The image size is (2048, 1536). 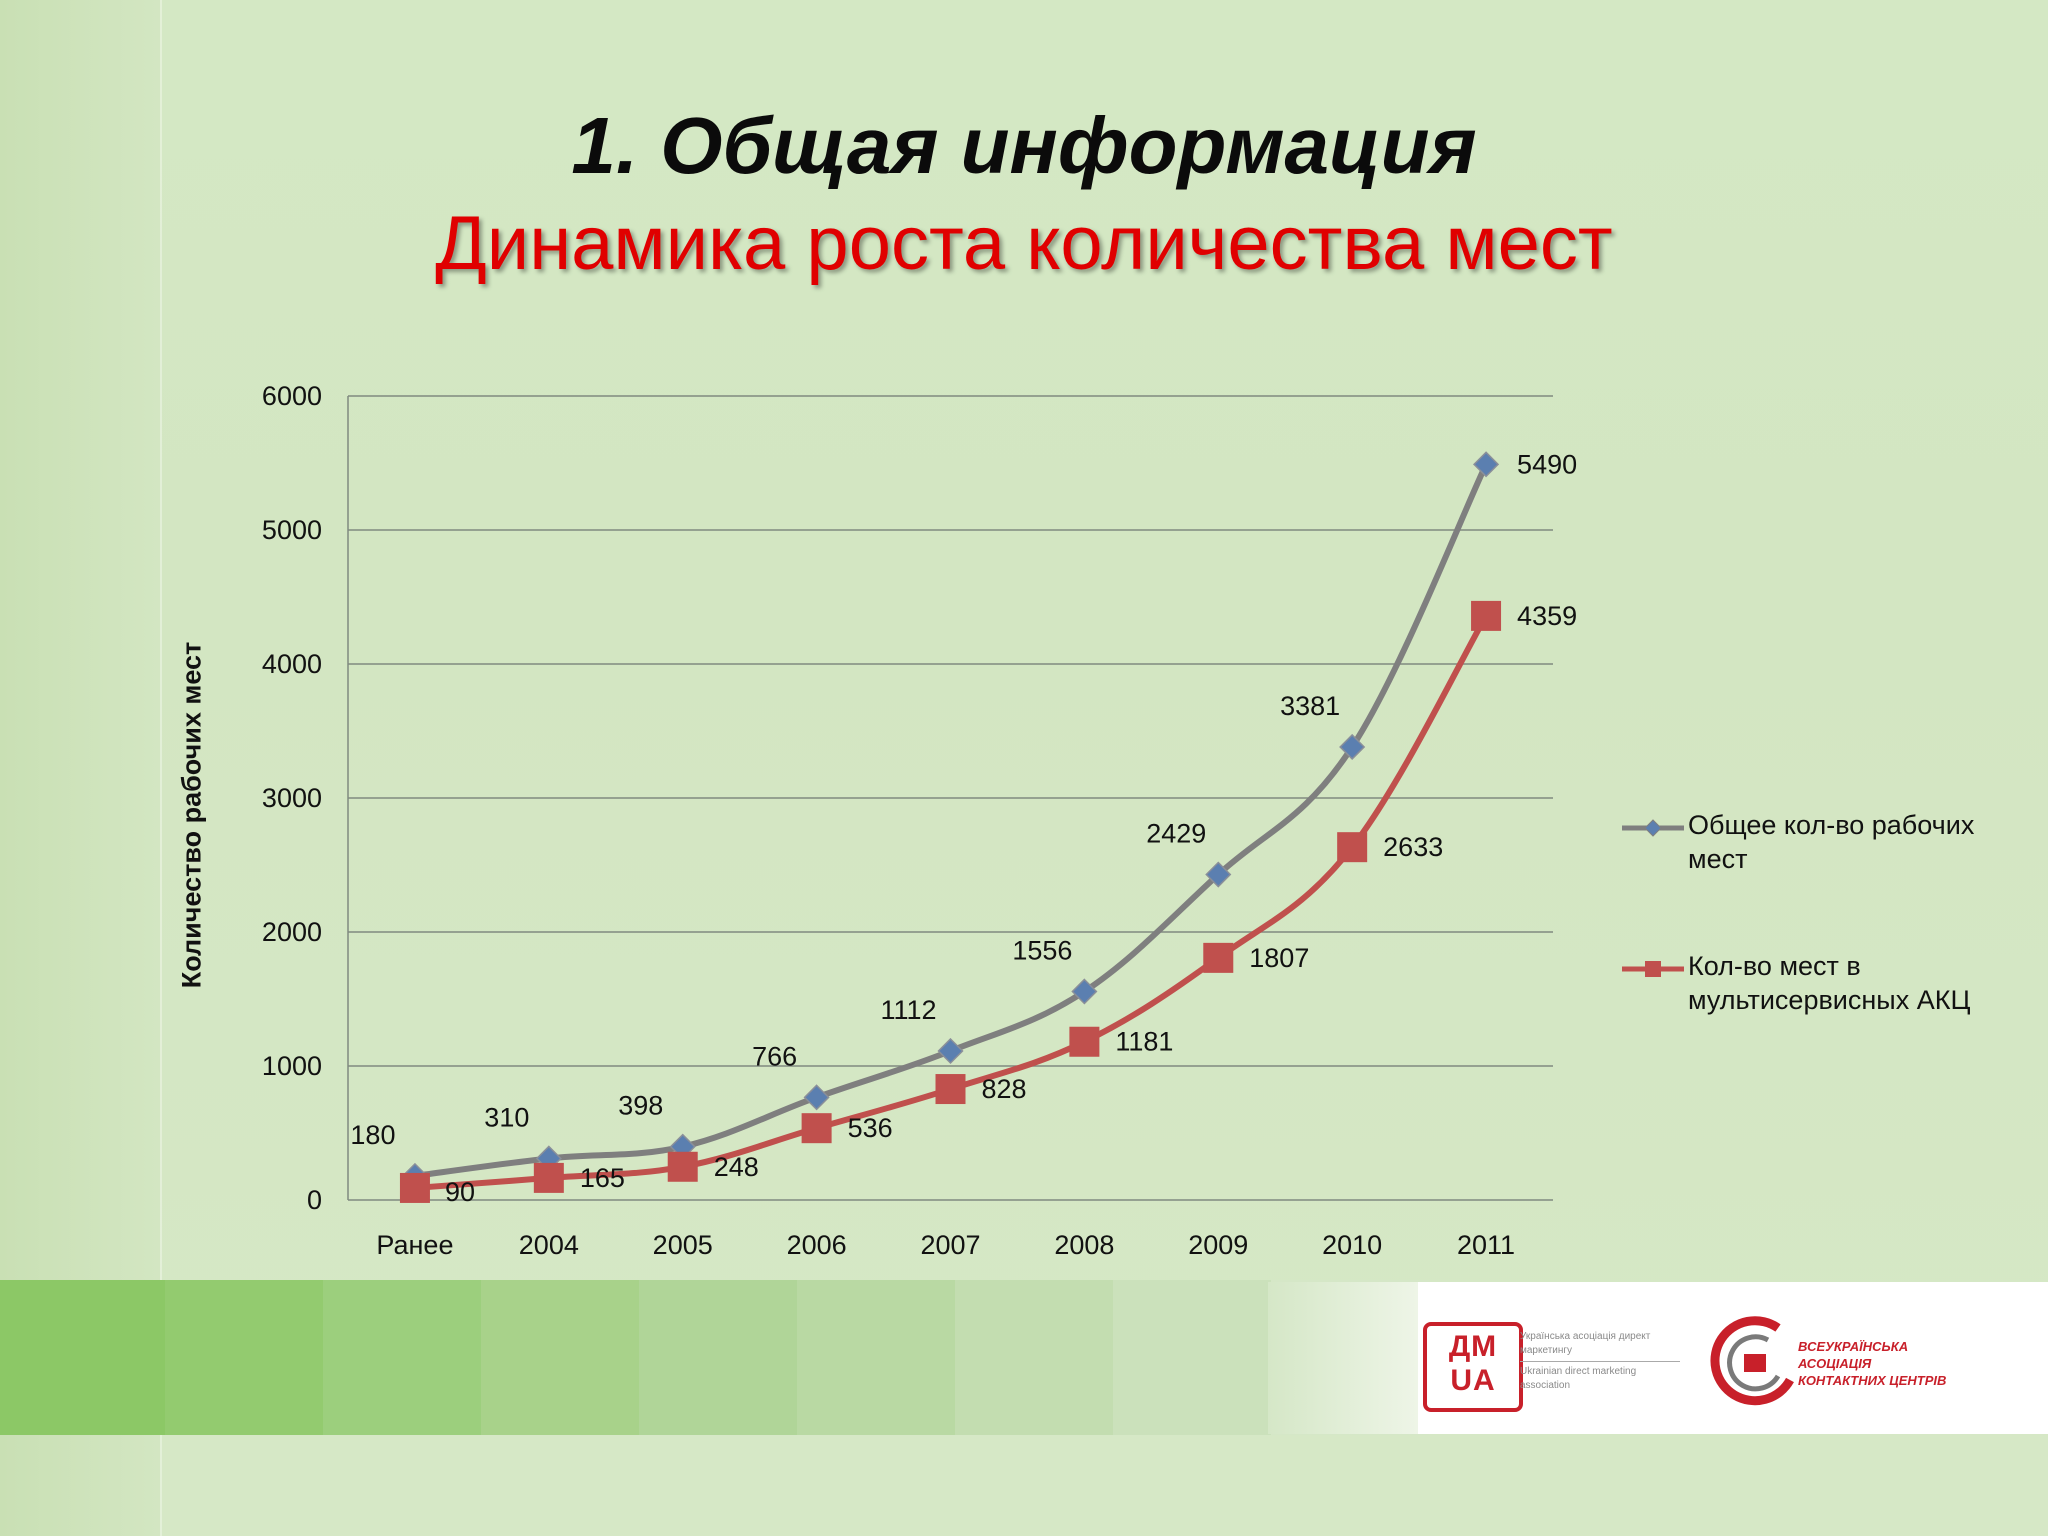 I want to click on data-label-akc: 1807, so click(x=1279, y=958).